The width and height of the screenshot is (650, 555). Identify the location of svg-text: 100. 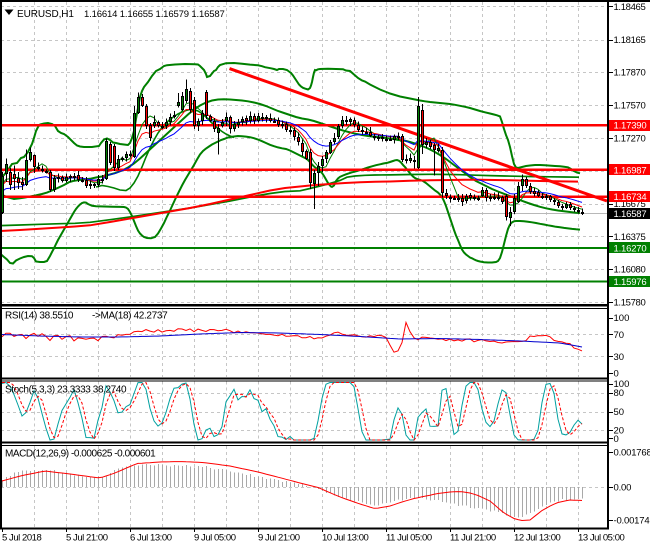
(622, 318).